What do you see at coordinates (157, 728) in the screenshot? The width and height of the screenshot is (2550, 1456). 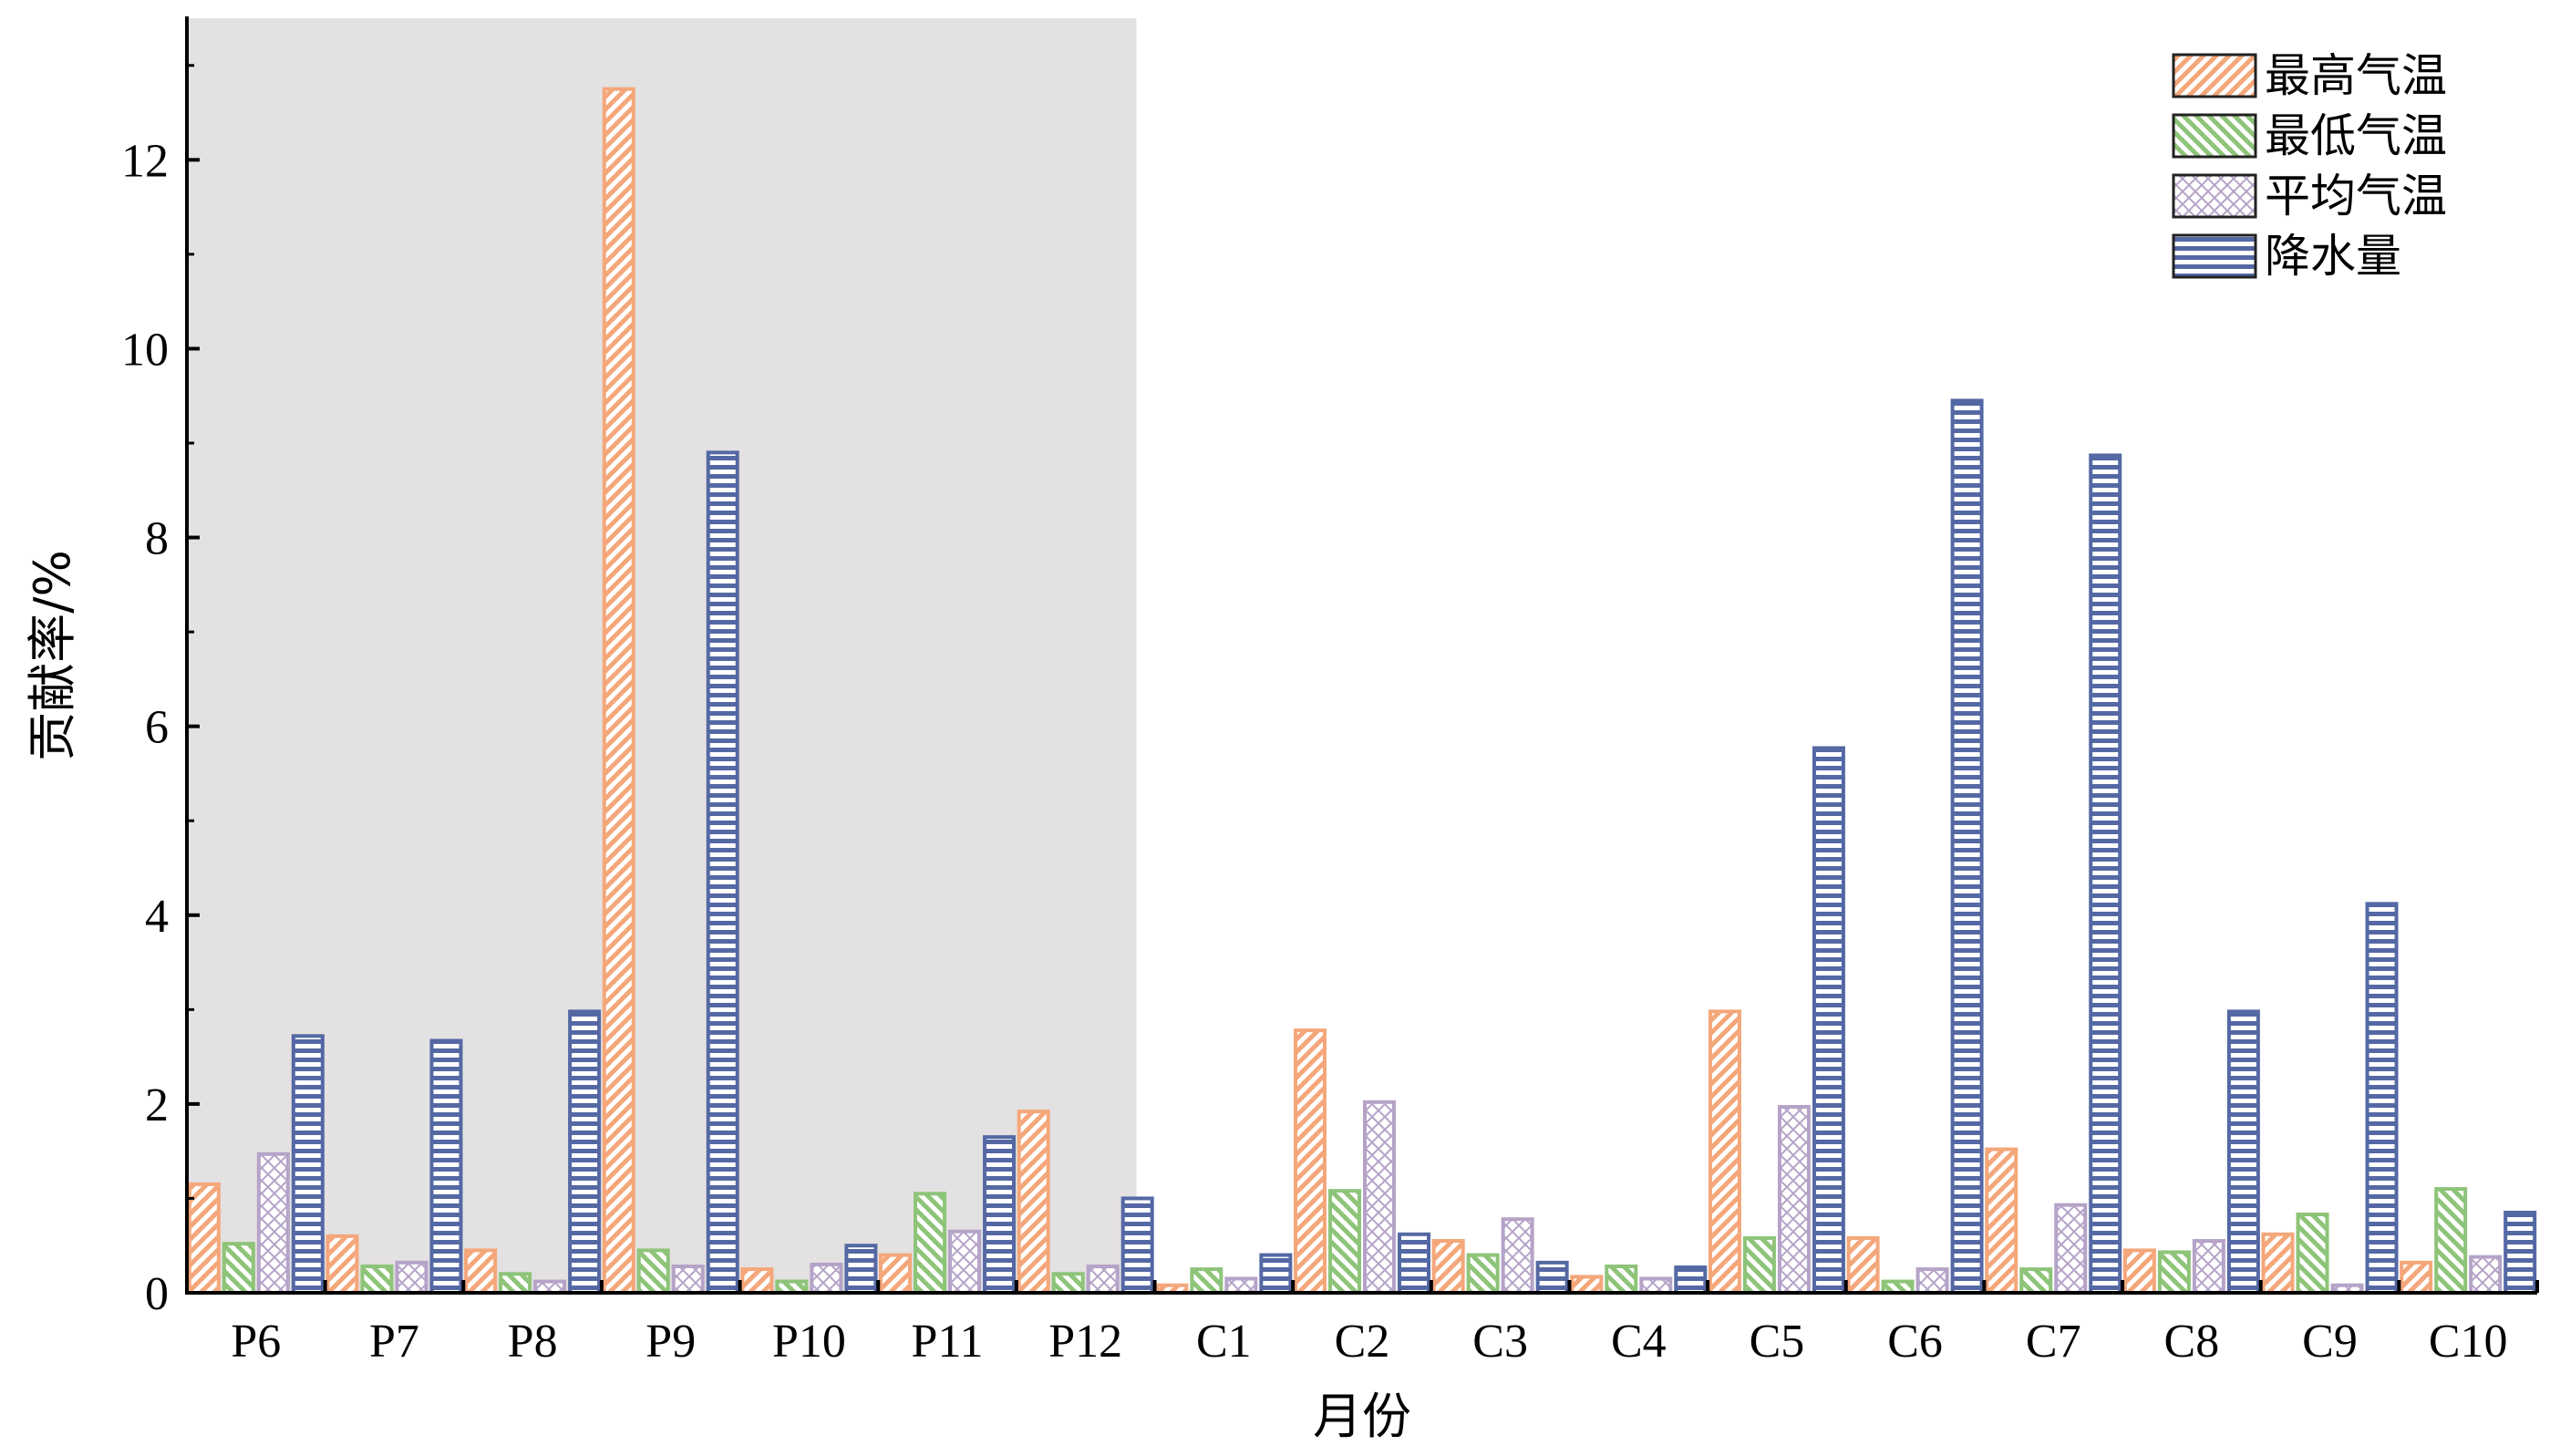 I see `y-tick-label: 6` at bounding box center [157, 728].